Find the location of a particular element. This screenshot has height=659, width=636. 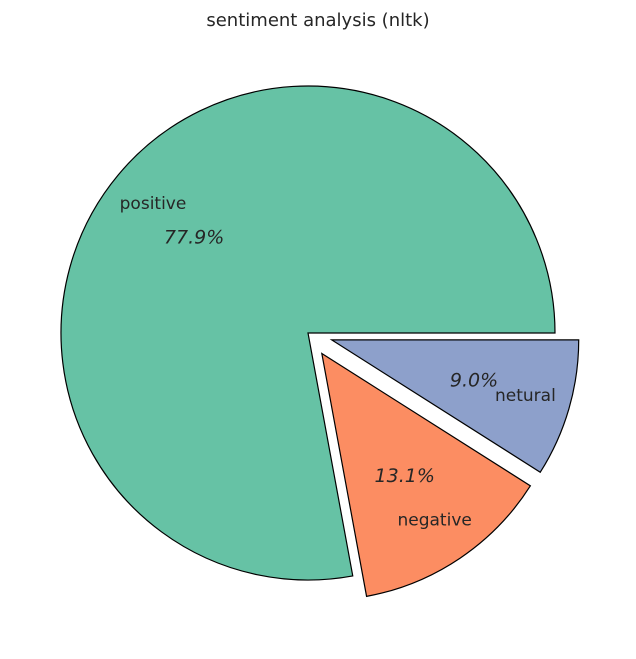

chart-title: sentiment analysis (nltk) is located at coordinates (317, 20).